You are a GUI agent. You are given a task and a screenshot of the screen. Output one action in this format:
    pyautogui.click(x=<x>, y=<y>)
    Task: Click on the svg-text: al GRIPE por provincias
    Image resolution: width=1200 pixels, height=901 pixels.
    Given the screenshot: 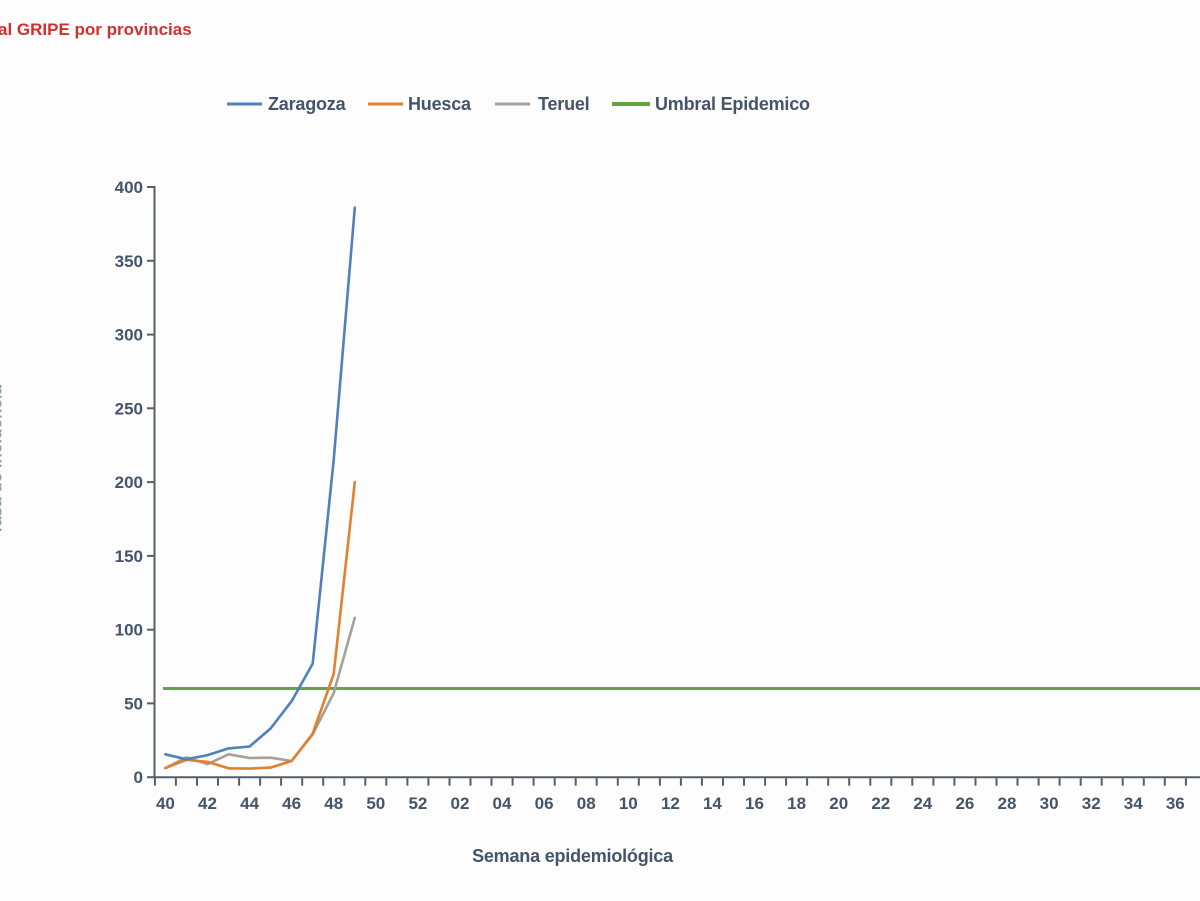 What is the action you would take?
    pyautogui.click(x=96, y=29)
    